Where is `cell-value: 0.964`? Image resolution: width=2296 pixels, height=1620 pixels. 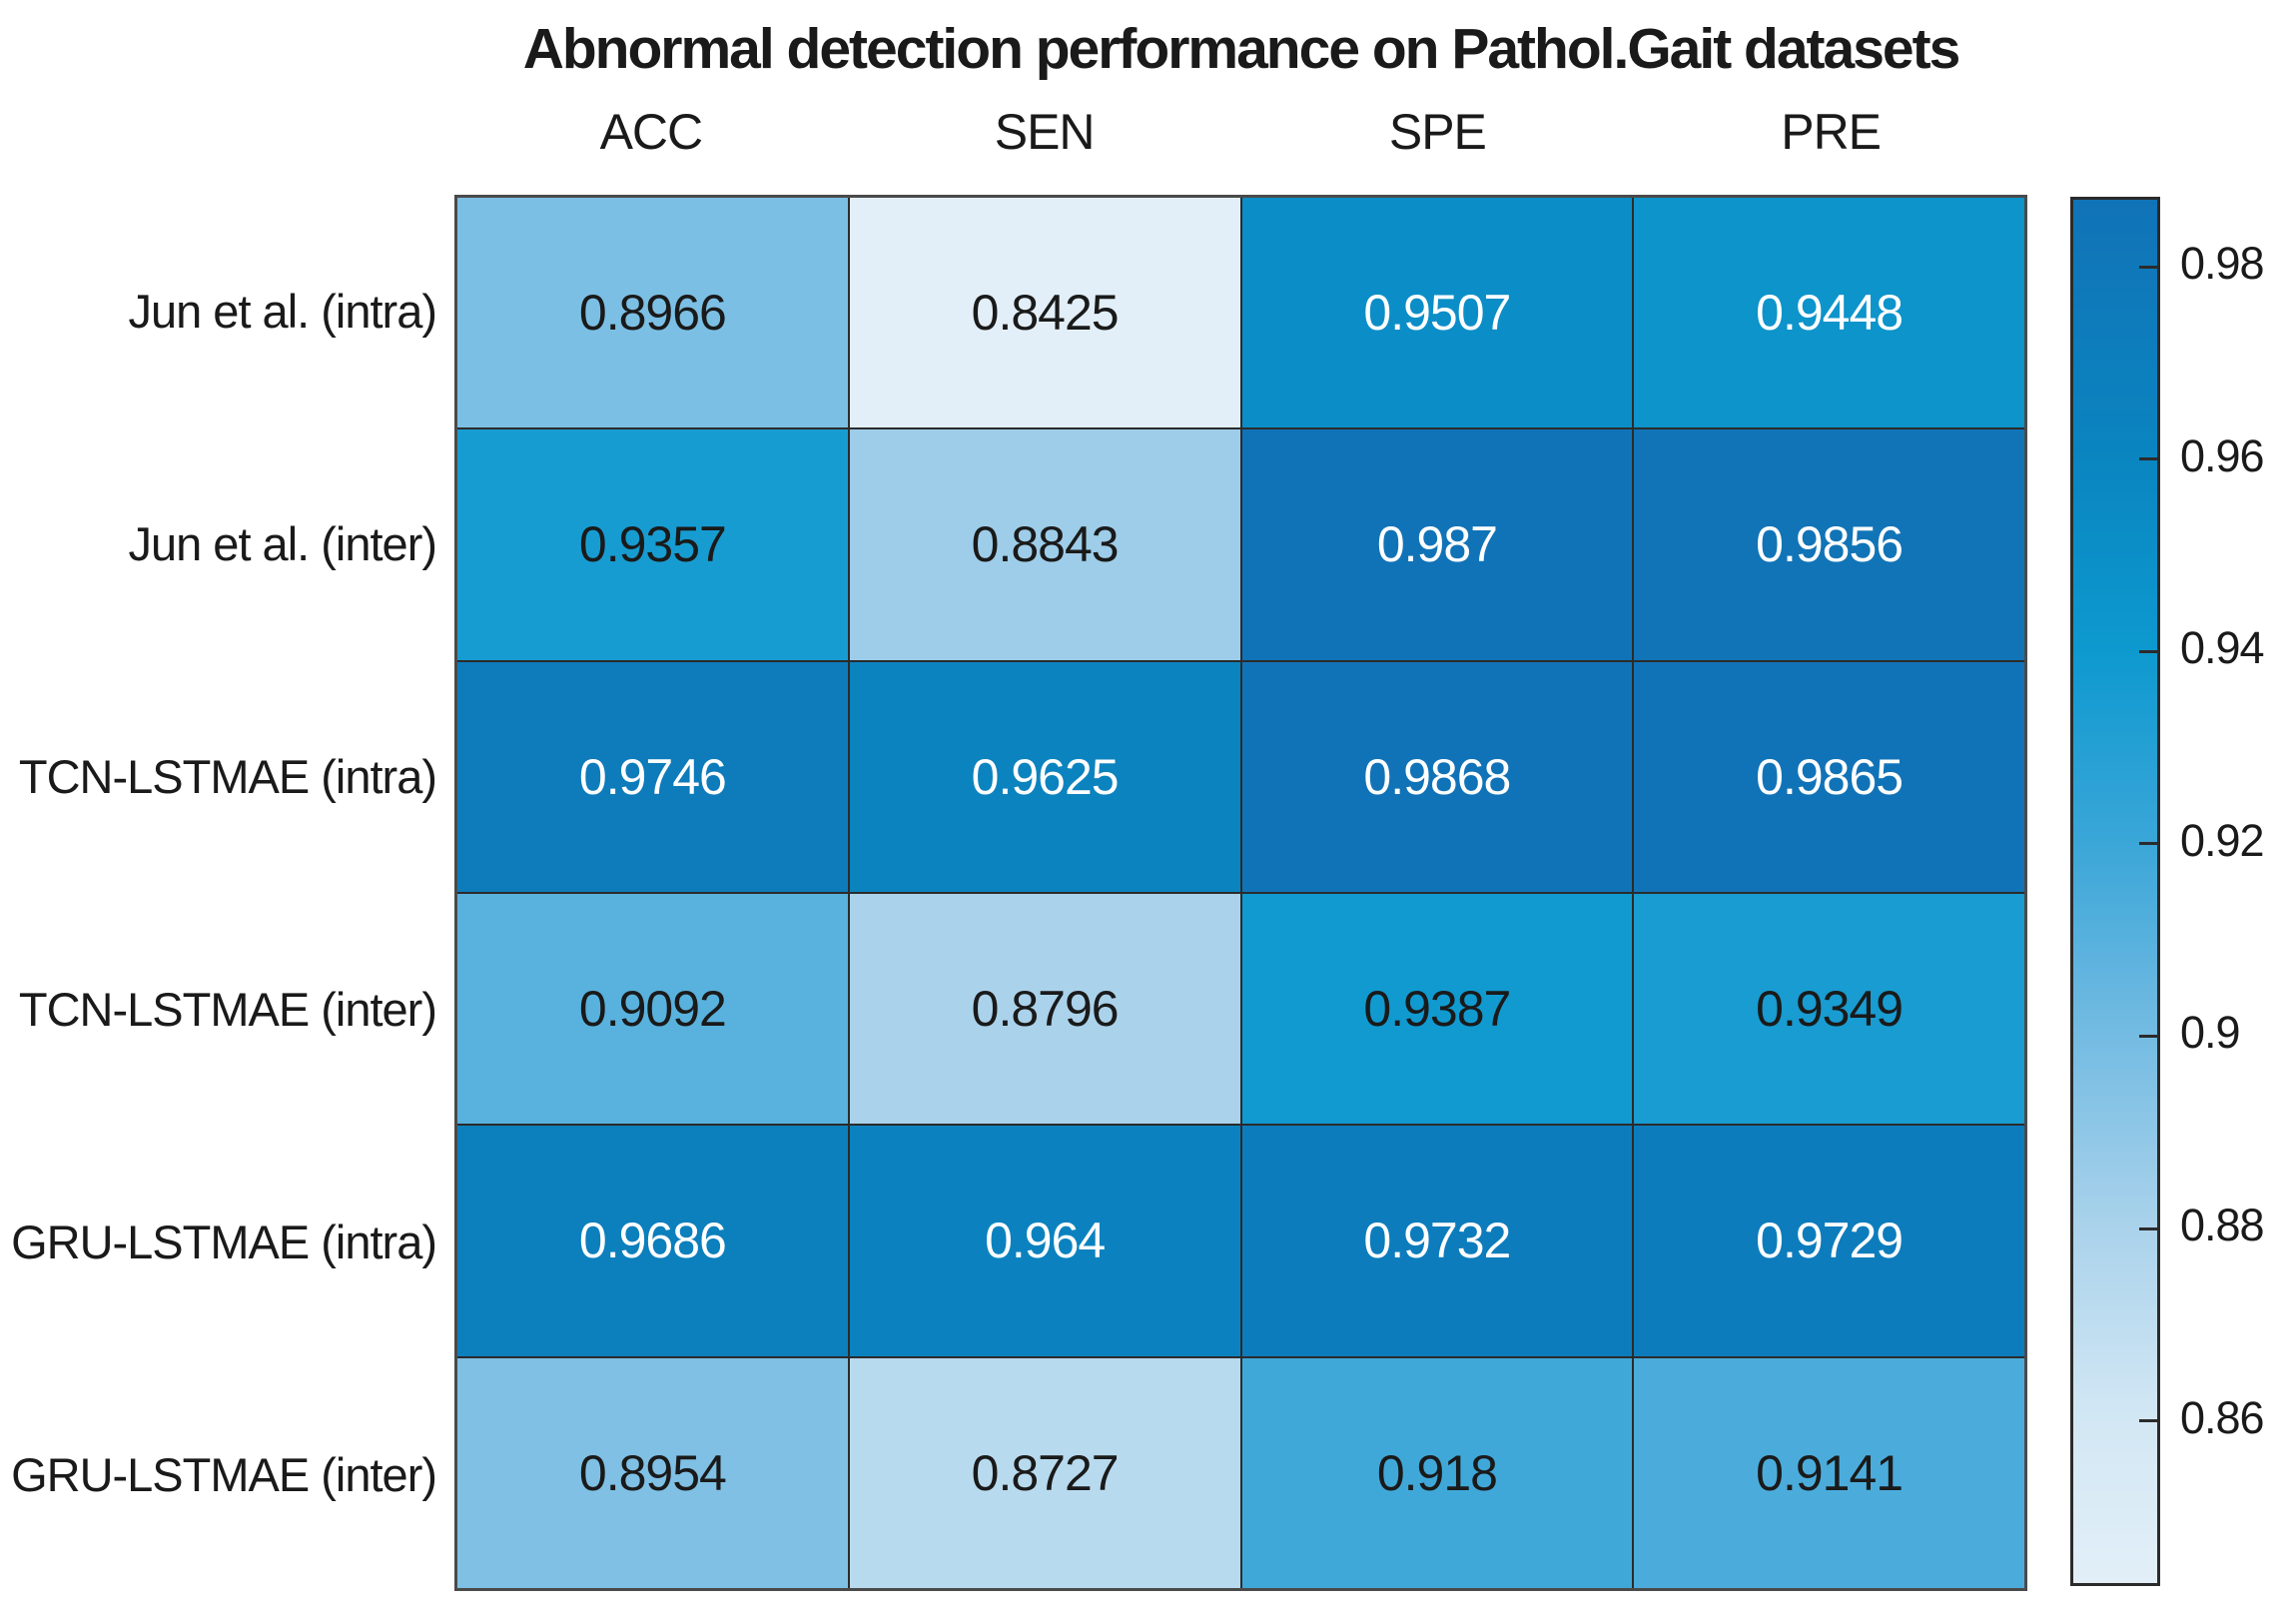
cell-value: 0.964 is located at coordinates (1046, 1241).